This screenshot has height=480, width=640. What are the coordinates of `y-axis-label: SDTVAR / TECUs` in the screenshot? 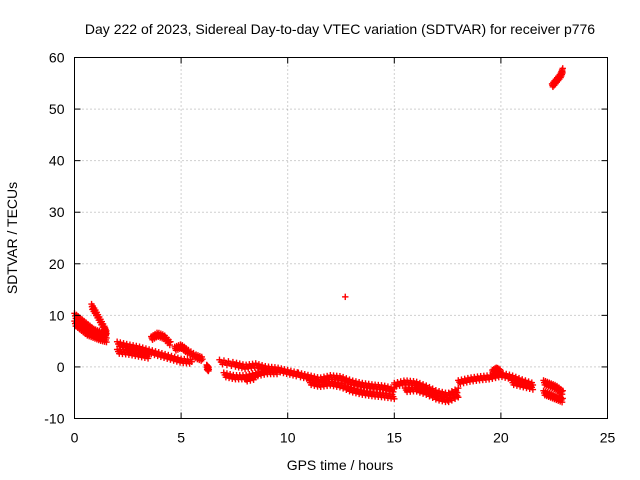 It's located at (12, 238).